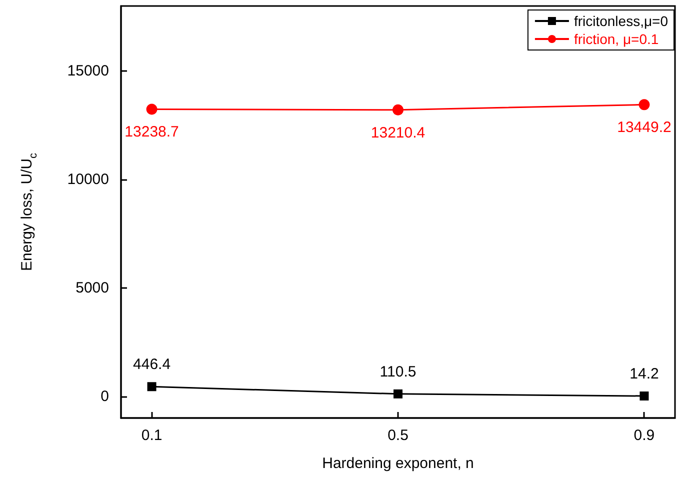 Image resolution: width=686 pixels, height=479 pixels. What do you see at coordinates (621, 21) in the screenshot?
I see `legend-label: fricitonless,μ=0` at bounding box center [621, 21].